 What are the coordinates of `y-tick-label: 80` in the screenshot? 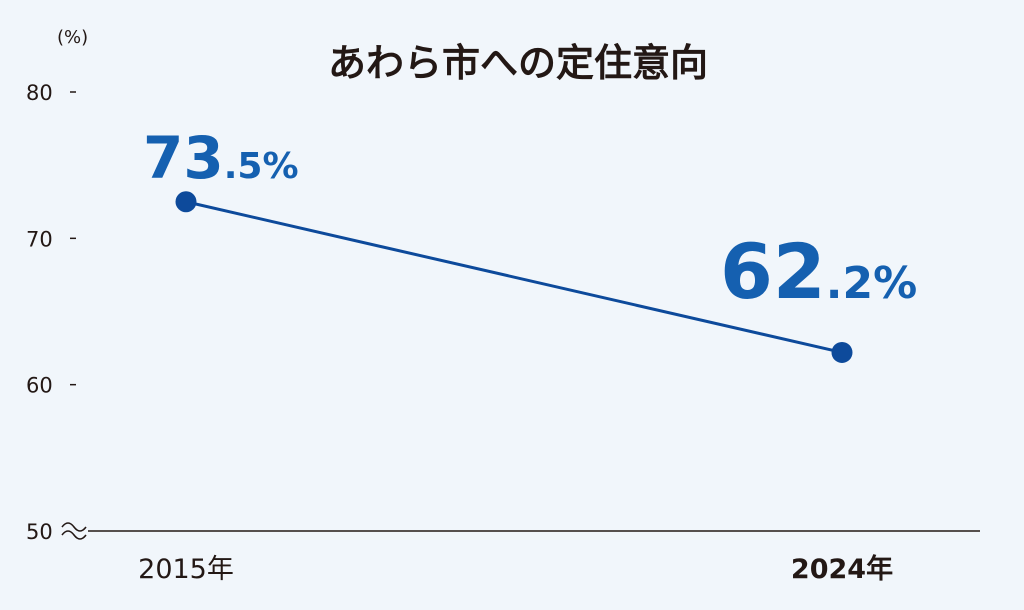 It's located at (39, 93).